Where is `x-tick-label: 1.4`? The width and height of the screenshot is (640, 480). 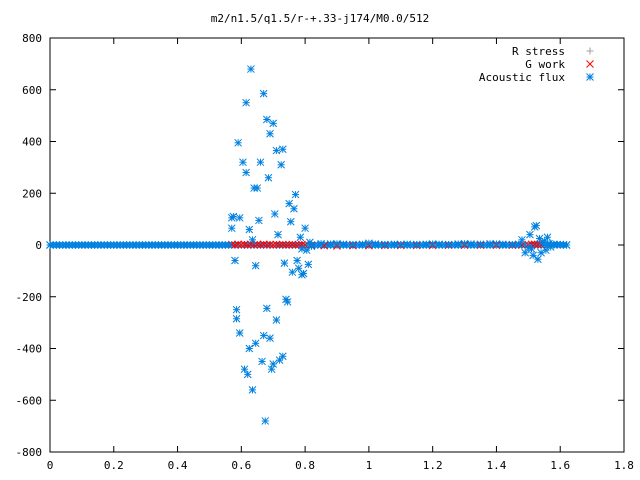 x-tick-label: 1.4 is located at coordinates (497, 465).